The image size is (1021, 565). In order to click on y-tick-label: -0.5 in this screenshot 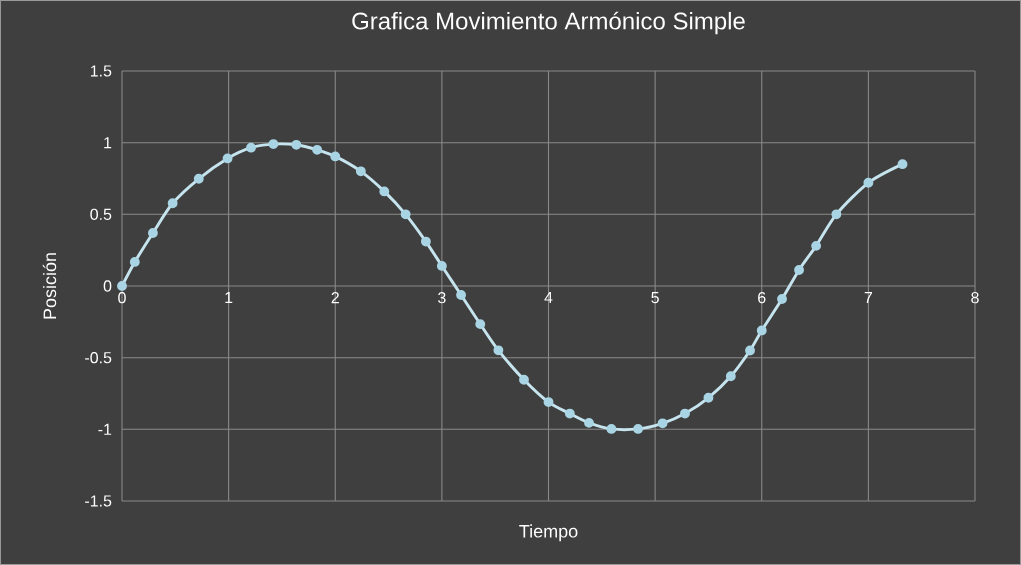, I will do `click(98, 358)`.